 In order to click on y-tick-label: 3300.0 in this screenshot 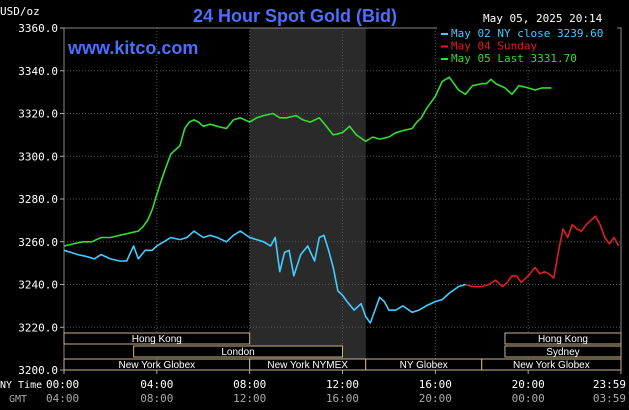, I will do `click(38, 156)`.